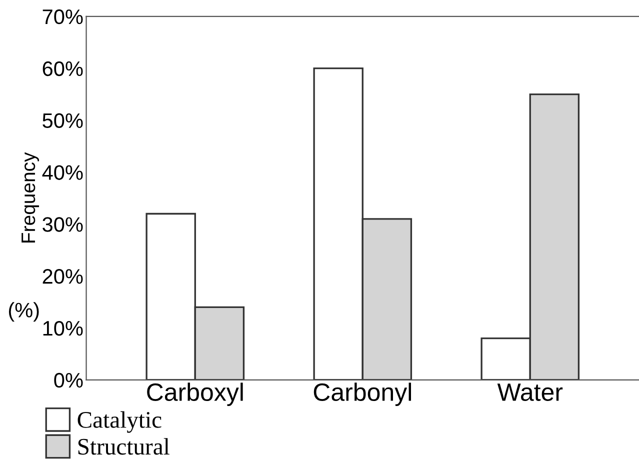  What do you see at coordinates (68, 380) in the screenshot?
I see `y-tick-label: 0%` at bounding box center [68, 380].